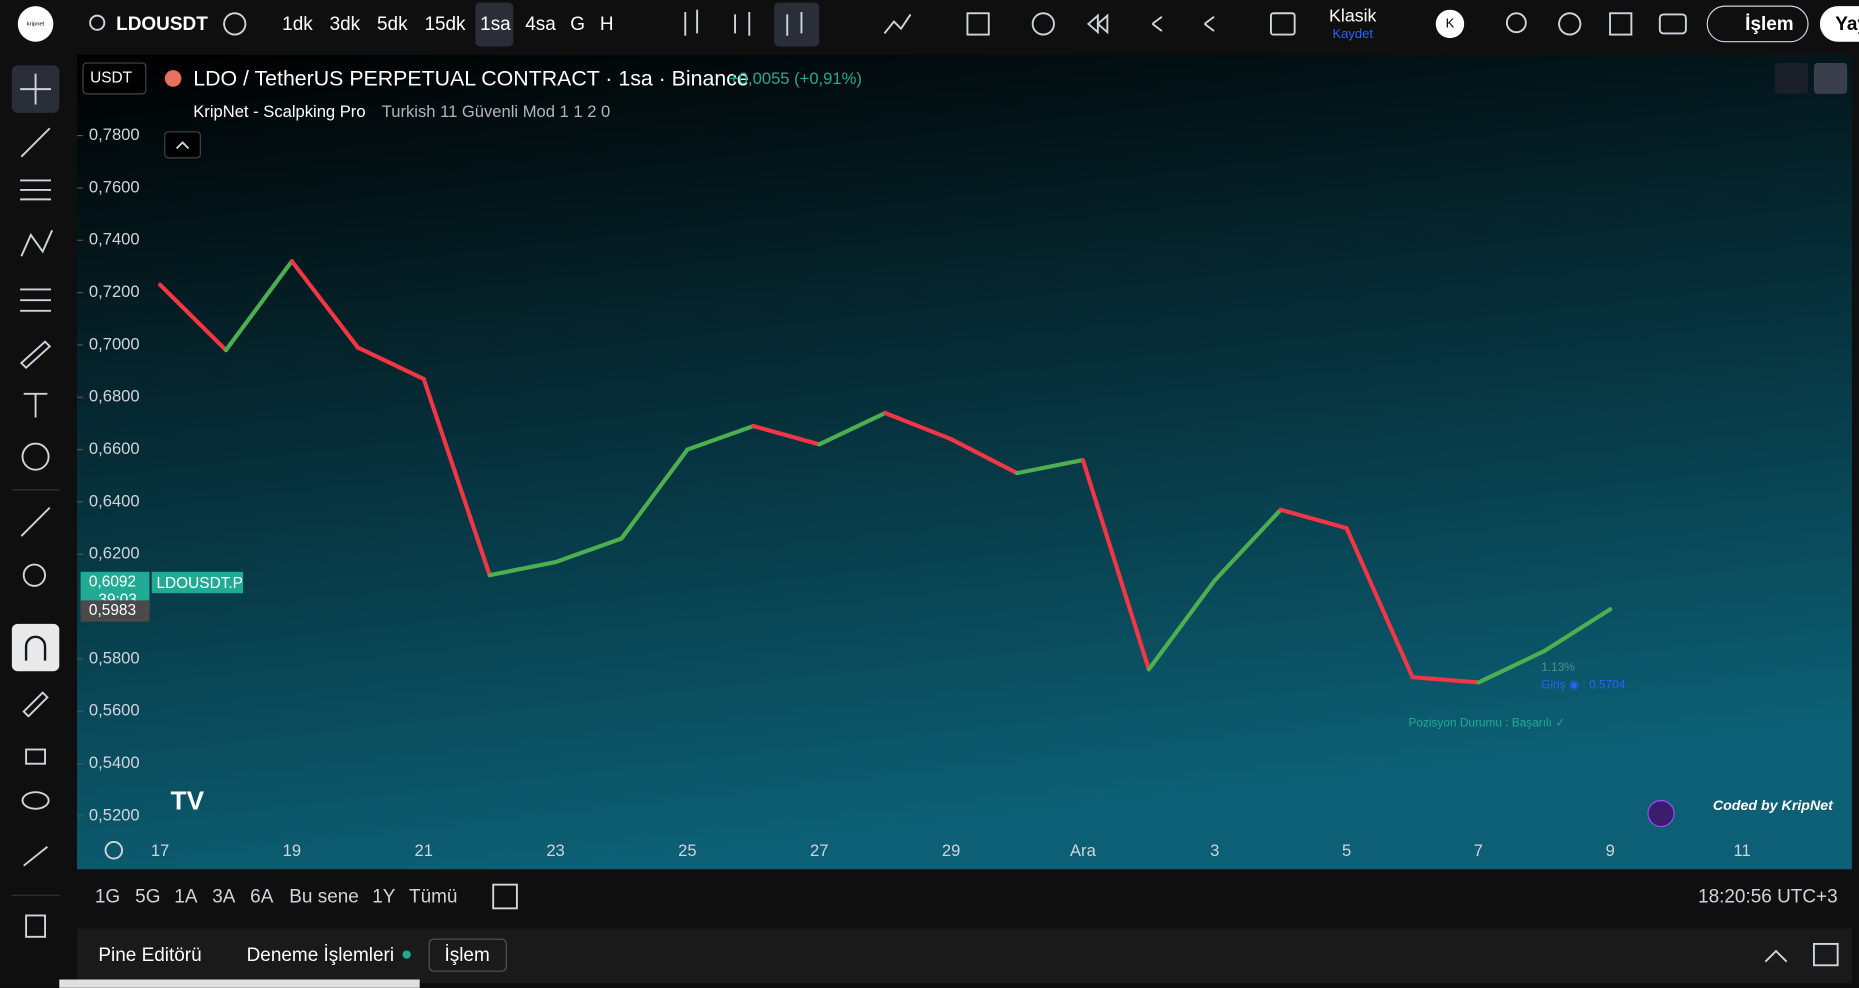  What do you see at coordinates (1672, 24) in the screenshot?
I see `snapshot-icon` at bounding box center [1672, 24].